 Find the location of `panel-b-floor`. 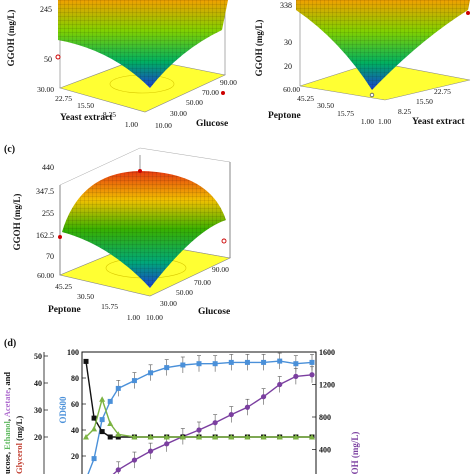

panel-b-floor is located at coordinates (385, 81).